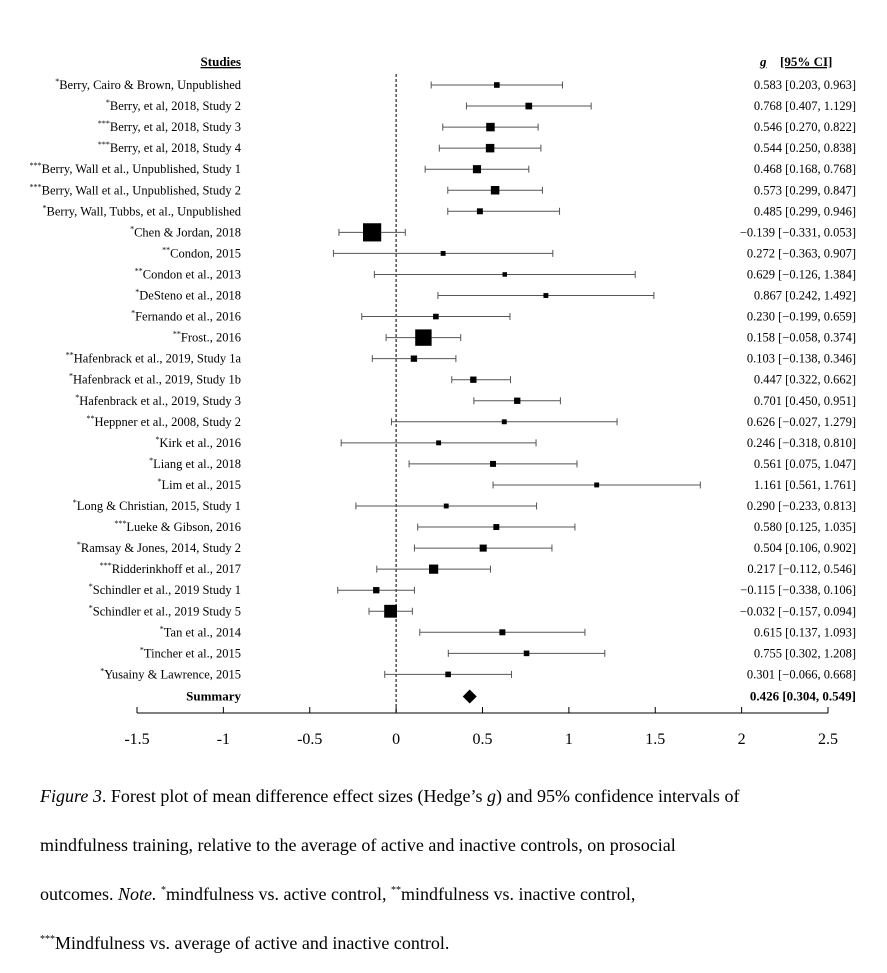 The height and width of the screenshot is (973, 887). I want to click on effect-size-stat: 0.755 [0.302, 1.208], so click(805, 653).